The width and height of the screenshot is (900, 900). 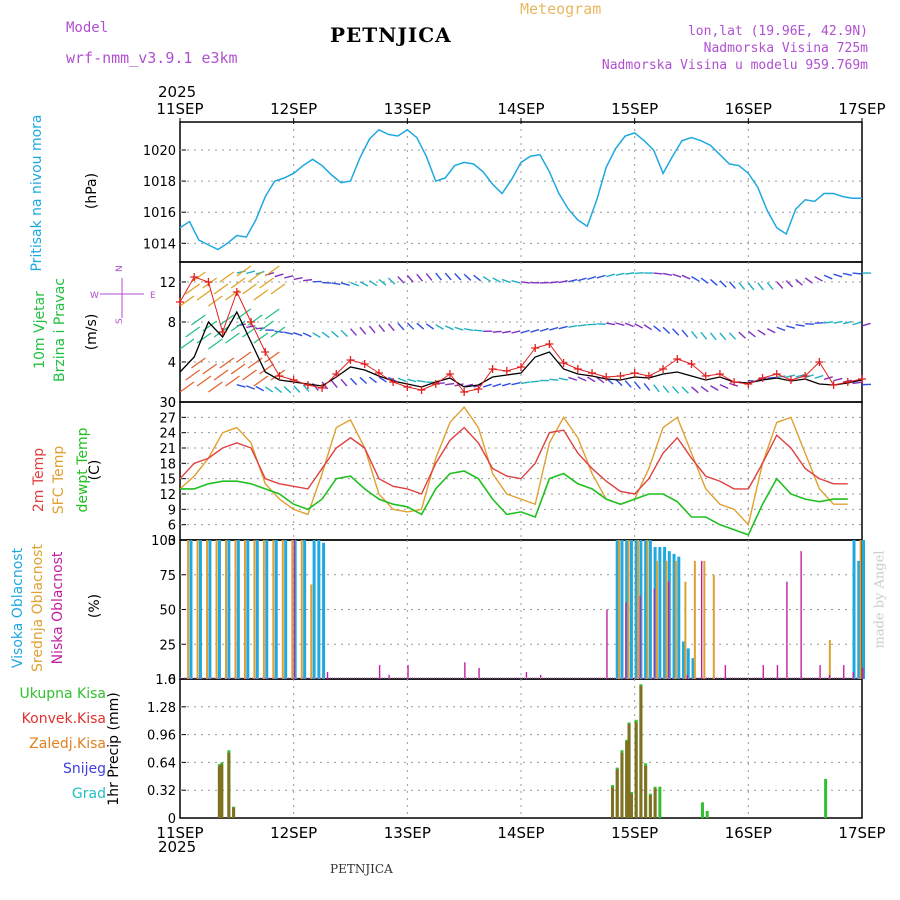 What do you see at coordinates (152, 58) in the screenshot?
I see `model-name: wrf-nmm_v3.9.1 e3km` at bounding box center [152, 58].